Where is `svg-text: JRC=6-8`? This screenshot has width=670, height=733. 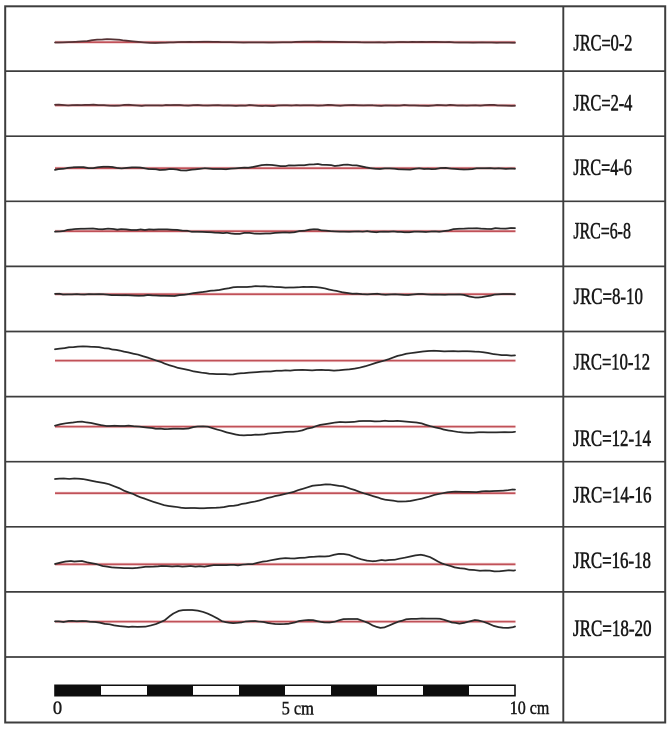 svg-text: JRC=6-8 is located at coordinates (602, 231).